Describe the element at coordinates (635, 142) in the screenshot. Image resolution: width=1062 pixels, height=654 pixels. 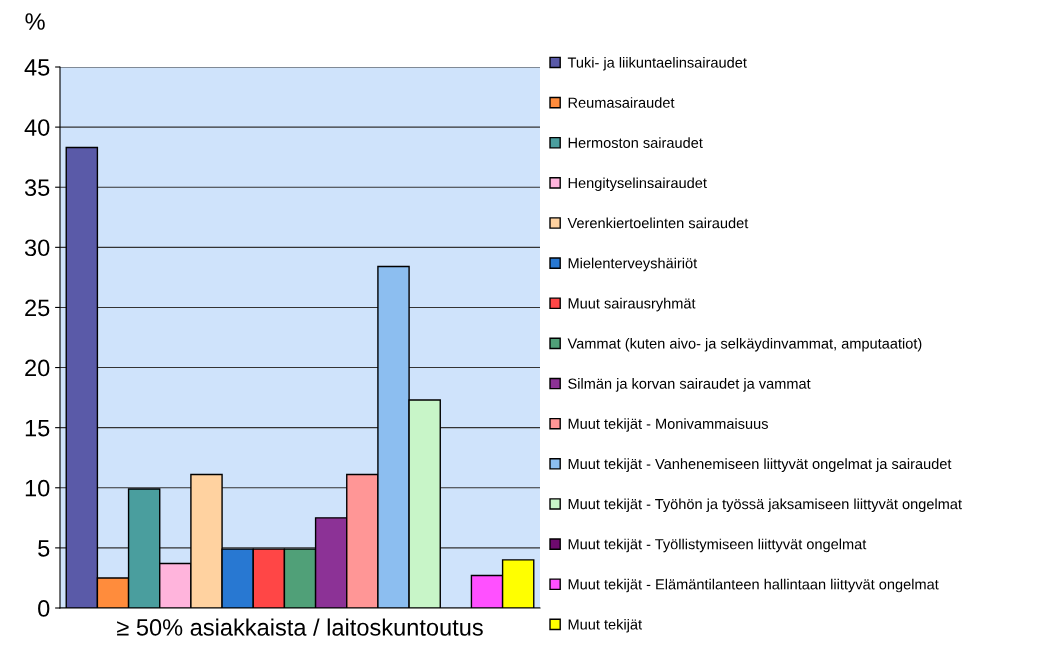
I see `legend-label: Hermoston sairaudet` at that location.